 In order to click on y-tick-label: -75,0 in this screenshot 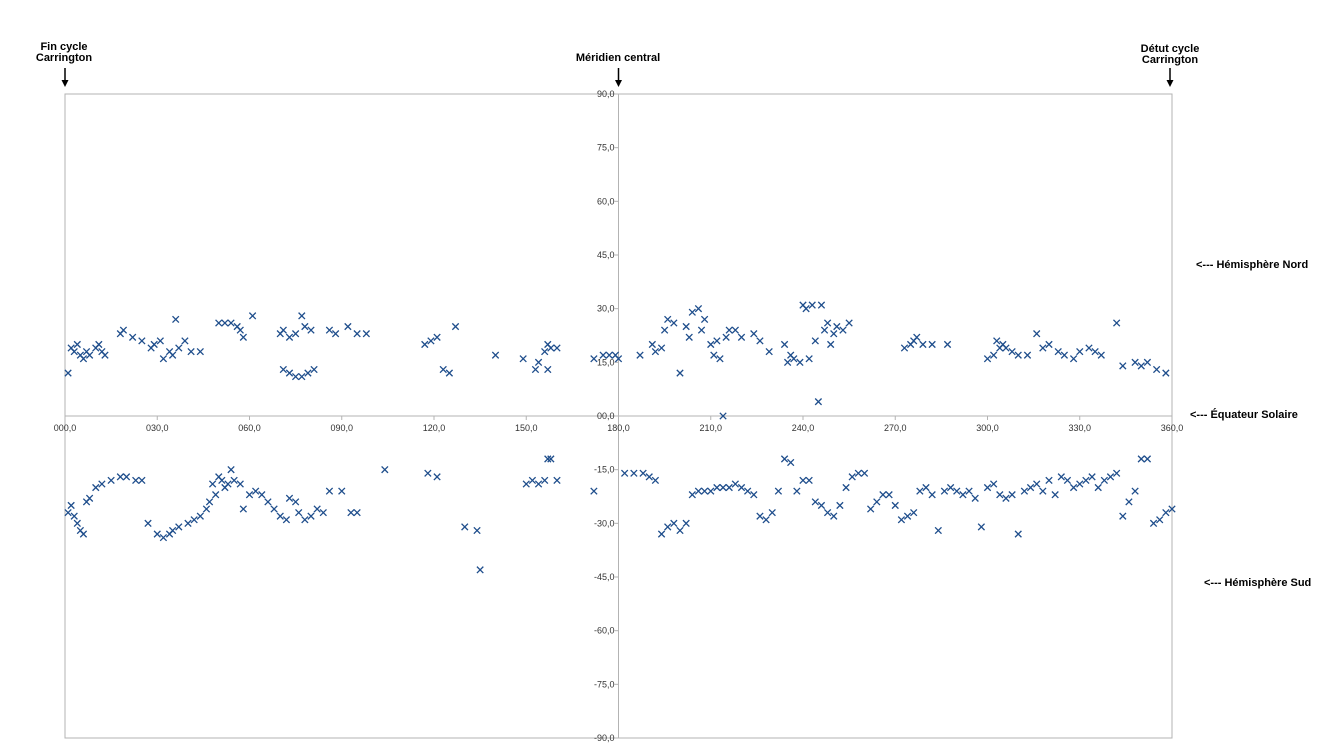, I will do `click(604, 684)`.